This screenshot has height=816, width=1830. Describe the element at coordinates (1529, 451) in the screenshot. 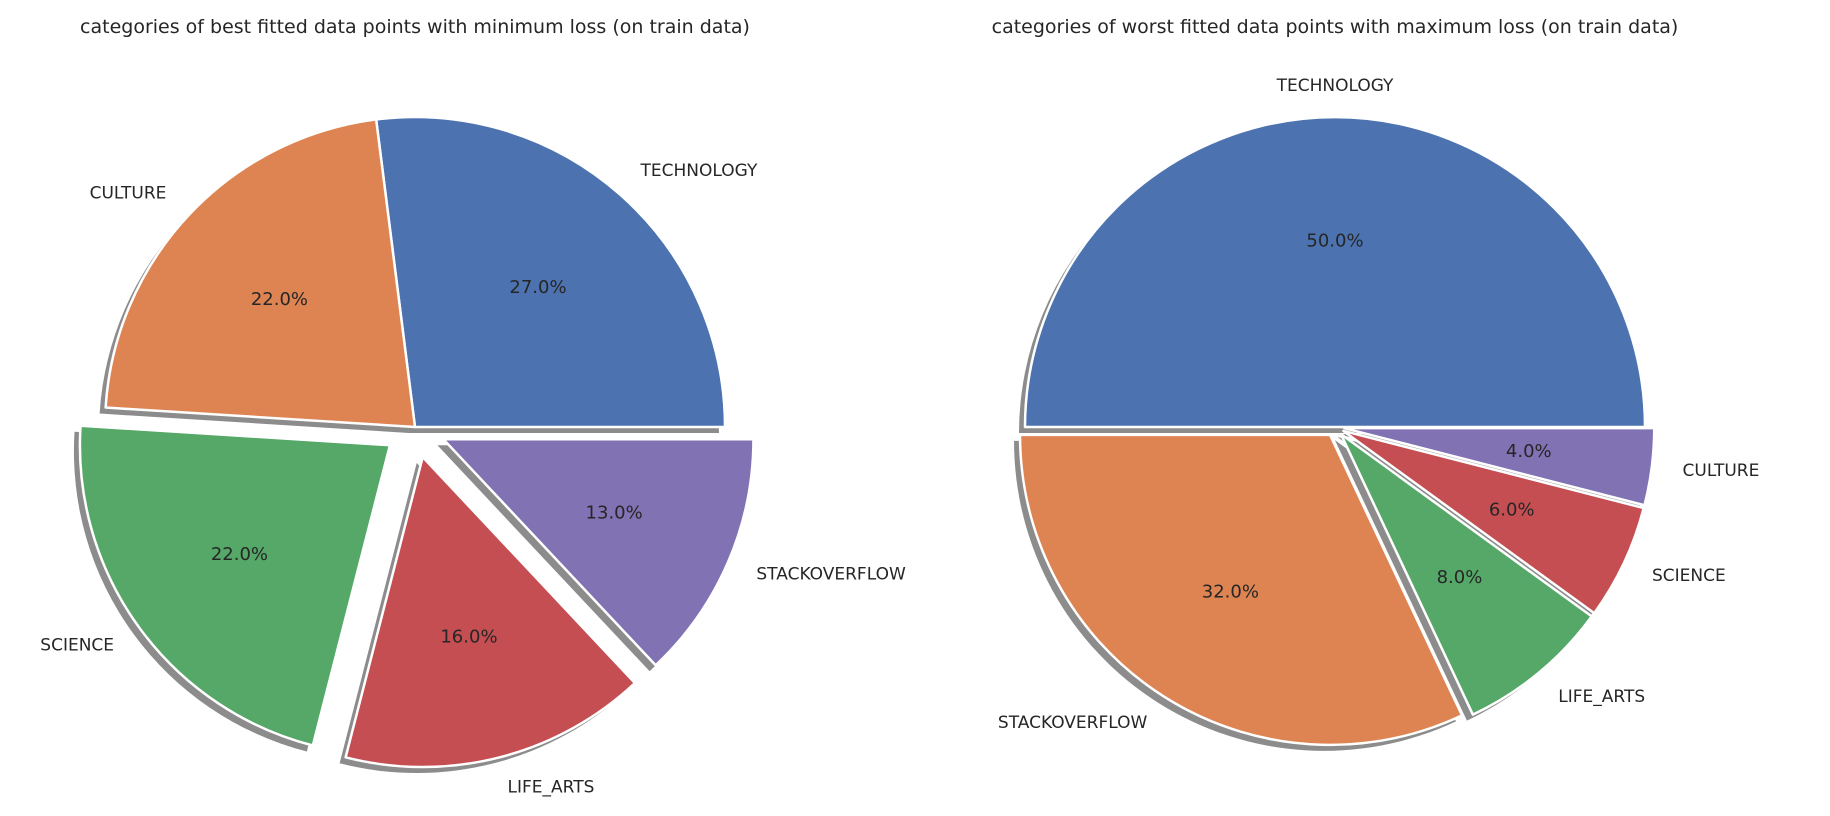

I see `slice-percent-culture: 4.0%` at that location.